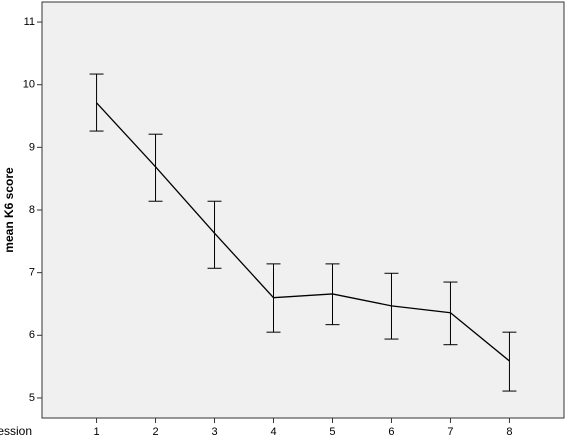  I want to click on x-tick-label: 1, so click(96, 432).